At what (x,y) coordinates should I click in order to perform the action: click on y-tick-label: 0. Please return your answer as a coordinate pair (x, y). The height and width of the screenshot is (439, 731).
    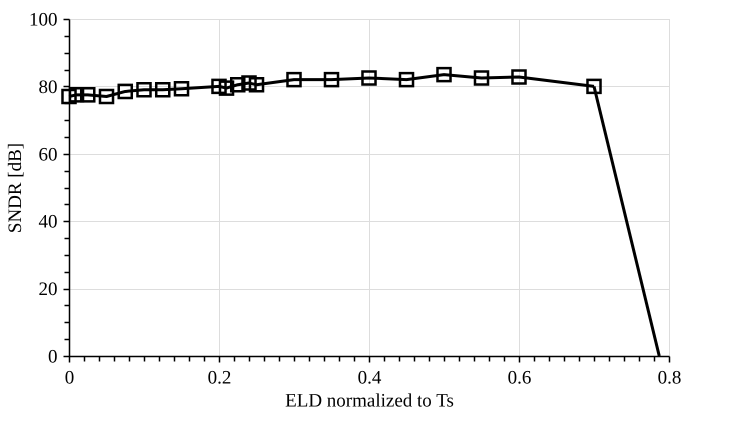
    Looking at the image, I should click on (53, 357).